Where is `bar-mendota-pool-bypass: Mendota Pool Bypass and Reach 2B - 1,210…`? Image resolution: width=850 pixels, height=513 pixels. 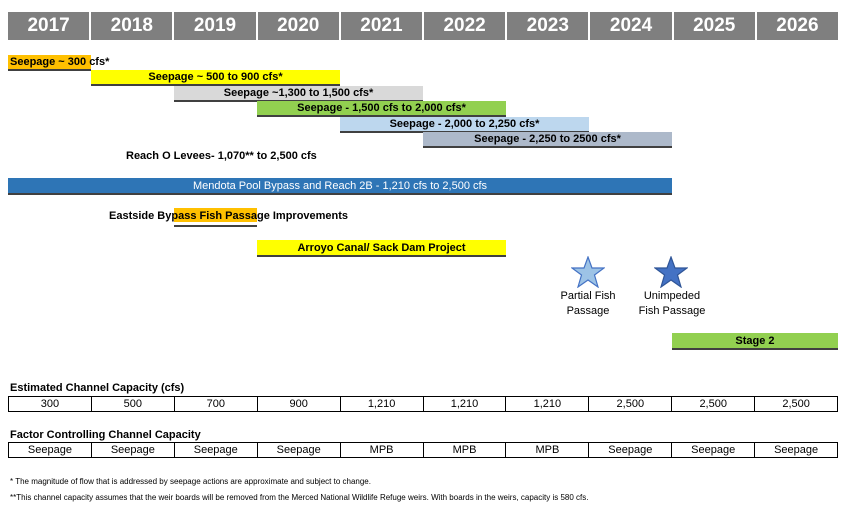 bar-mendota-pool-bypass: Mendota Pool Bypass and Reach 2B - 1,210… is located at coordinates (340, 186).